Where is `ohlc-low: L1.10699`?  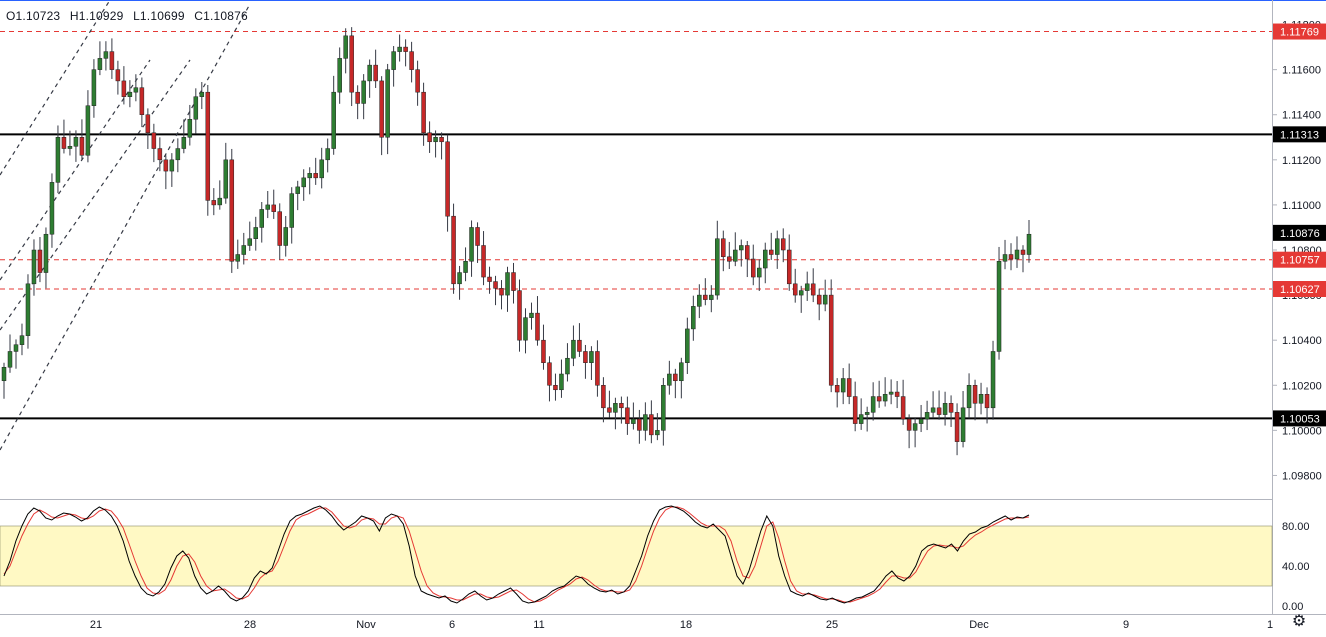 ohlc-low: L1.10699 is located at coordinates (159, 16).